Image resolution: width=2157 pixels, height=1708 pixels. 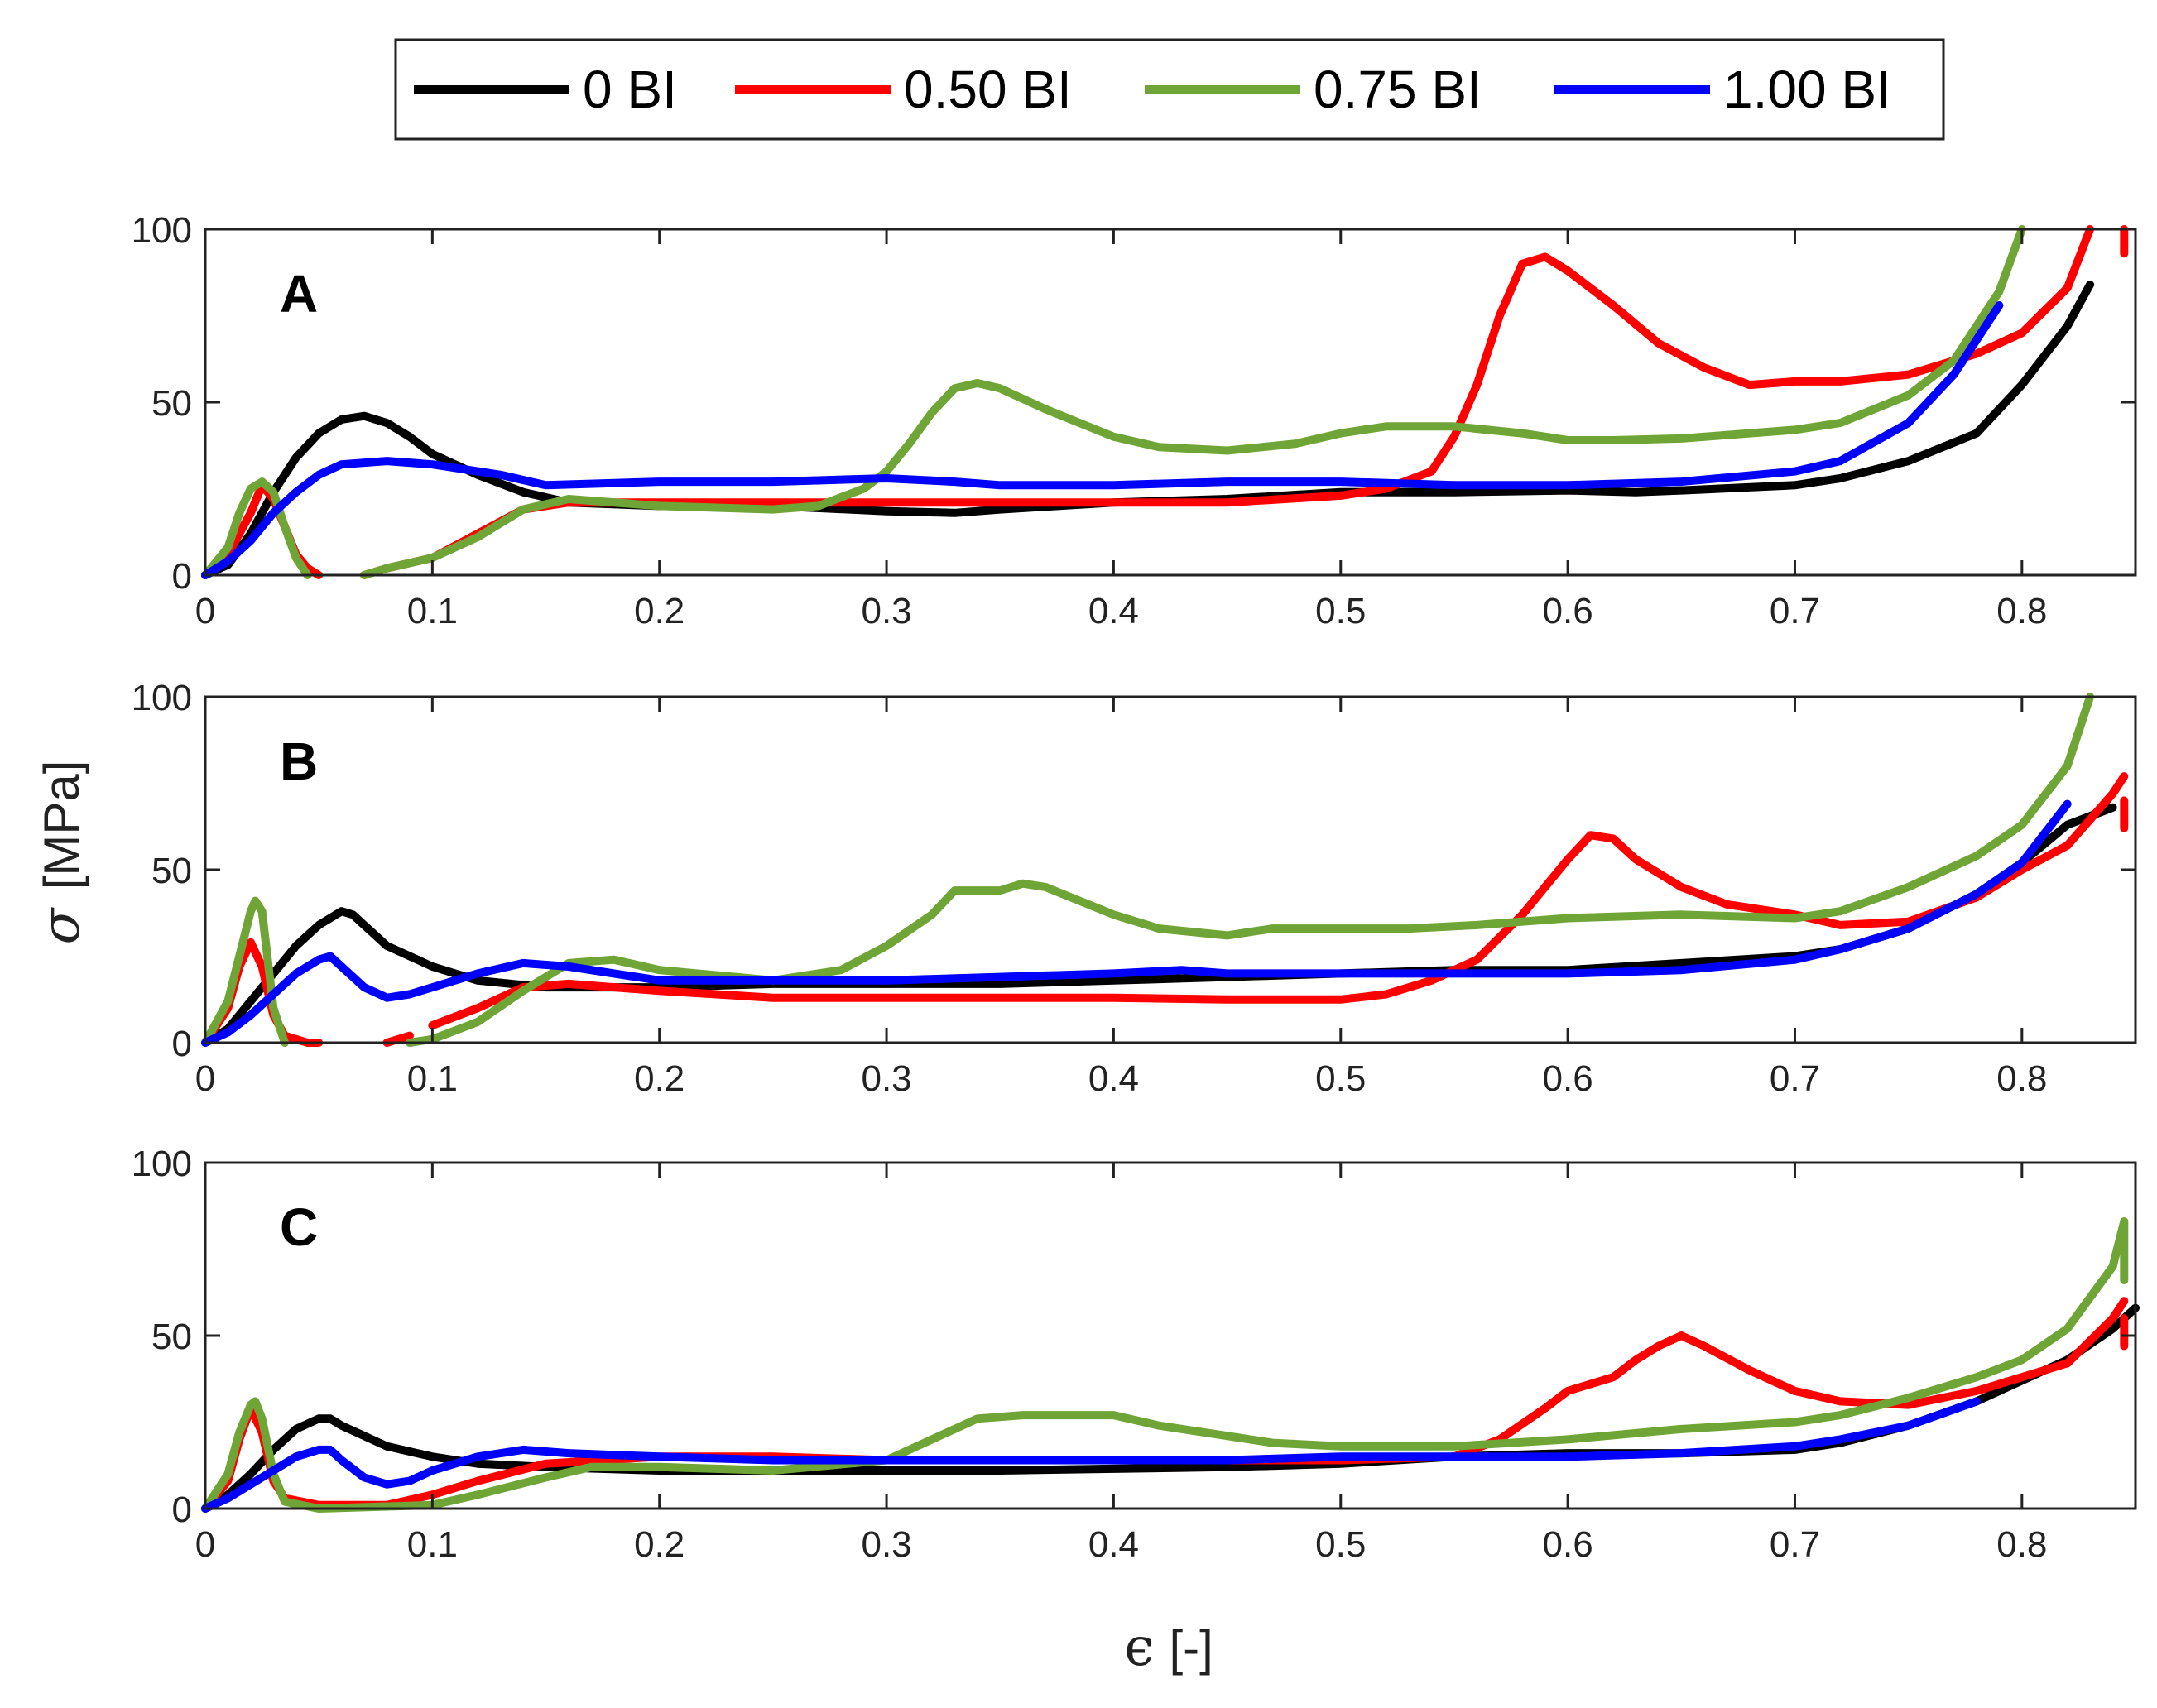 I want to click on x-tick-label-a-6: 0.6, so click(x=1568, y=611).